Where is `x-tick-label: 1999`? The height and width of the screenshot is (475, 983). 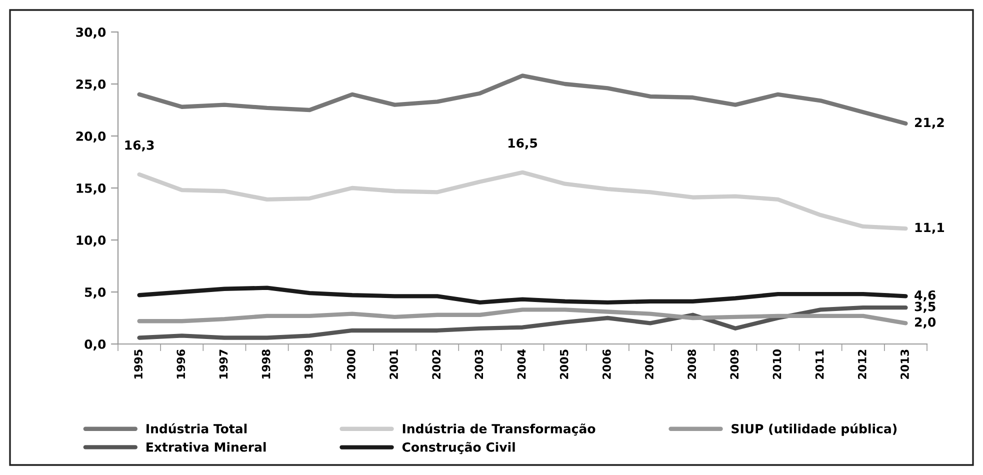
x-tick-label: 1999 is located at coordinates (308, 364).